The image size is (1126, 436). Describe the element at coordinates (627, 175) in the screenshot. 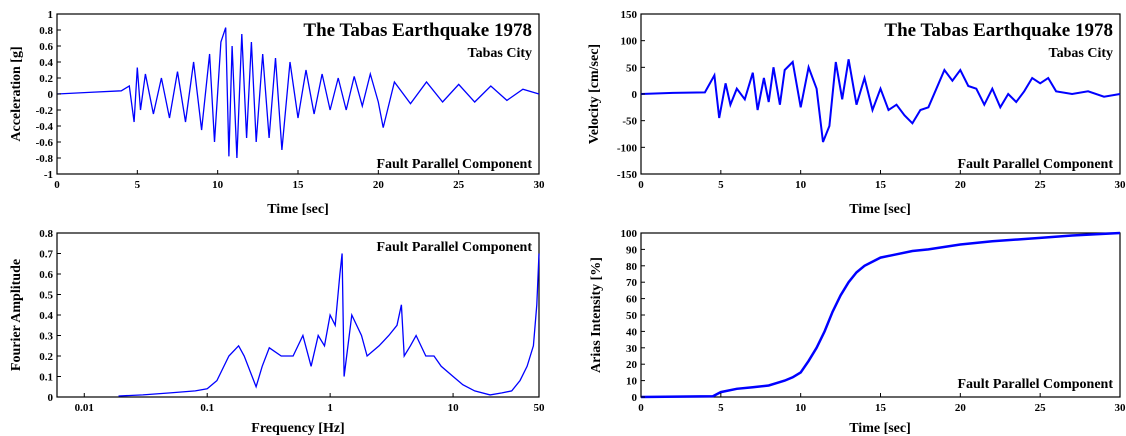

I see `y-tick-label: -150` at that location.